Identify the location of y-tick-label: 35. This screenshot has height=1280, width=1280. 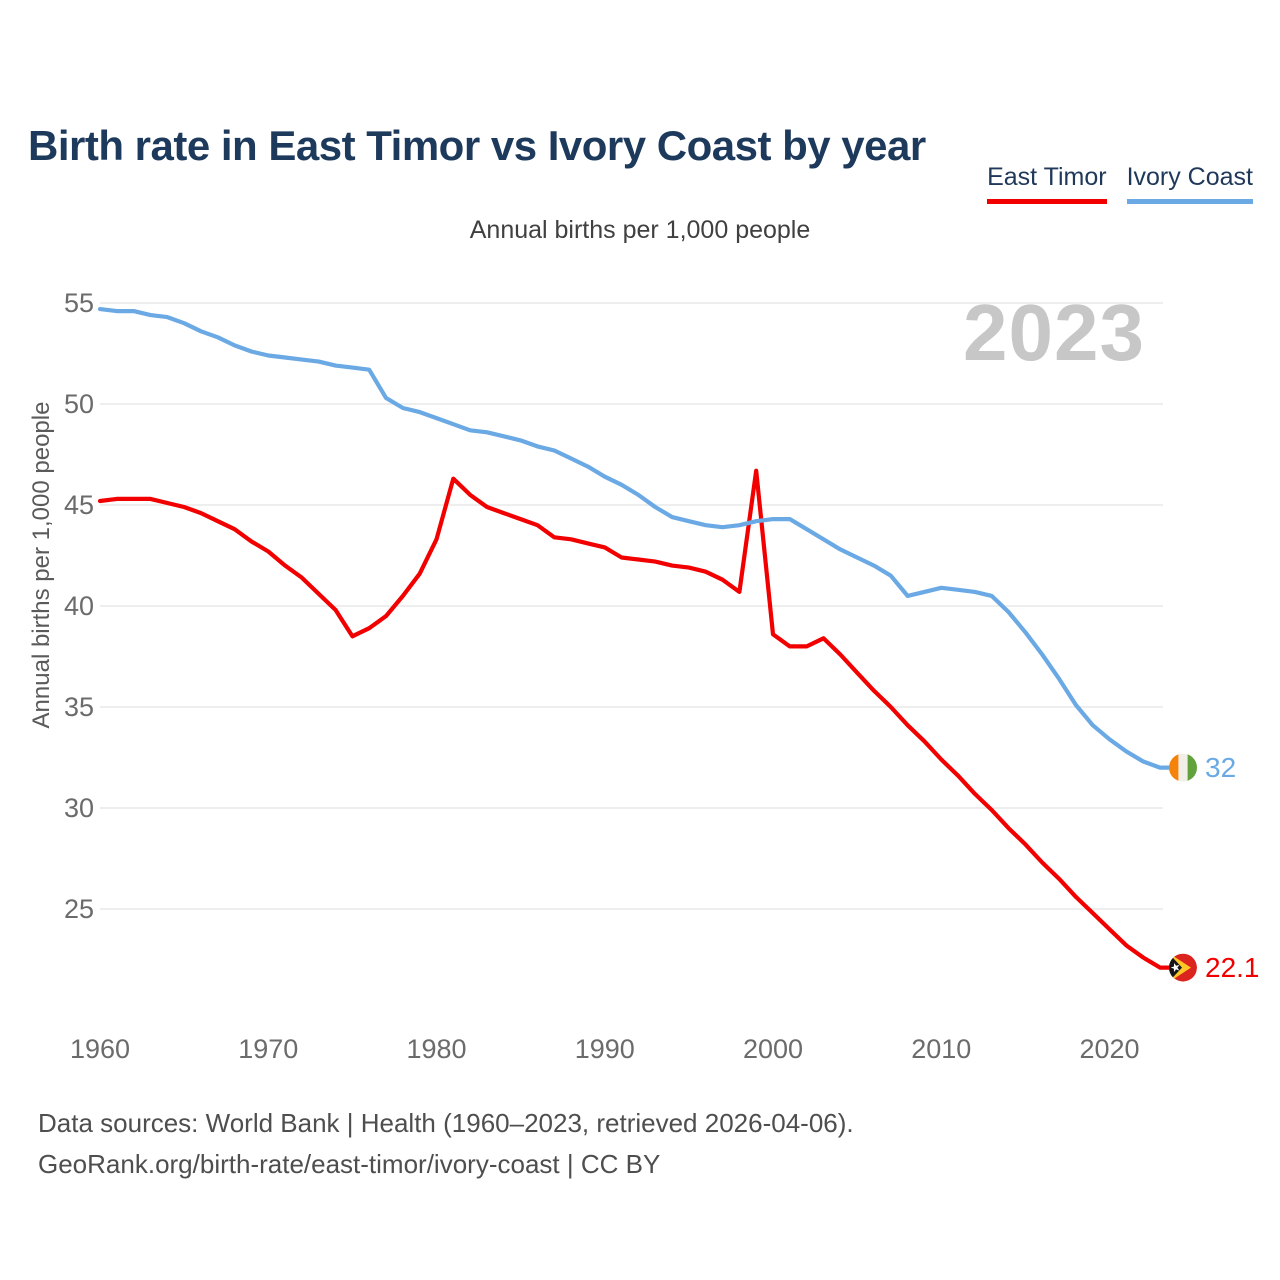
(78, 707).